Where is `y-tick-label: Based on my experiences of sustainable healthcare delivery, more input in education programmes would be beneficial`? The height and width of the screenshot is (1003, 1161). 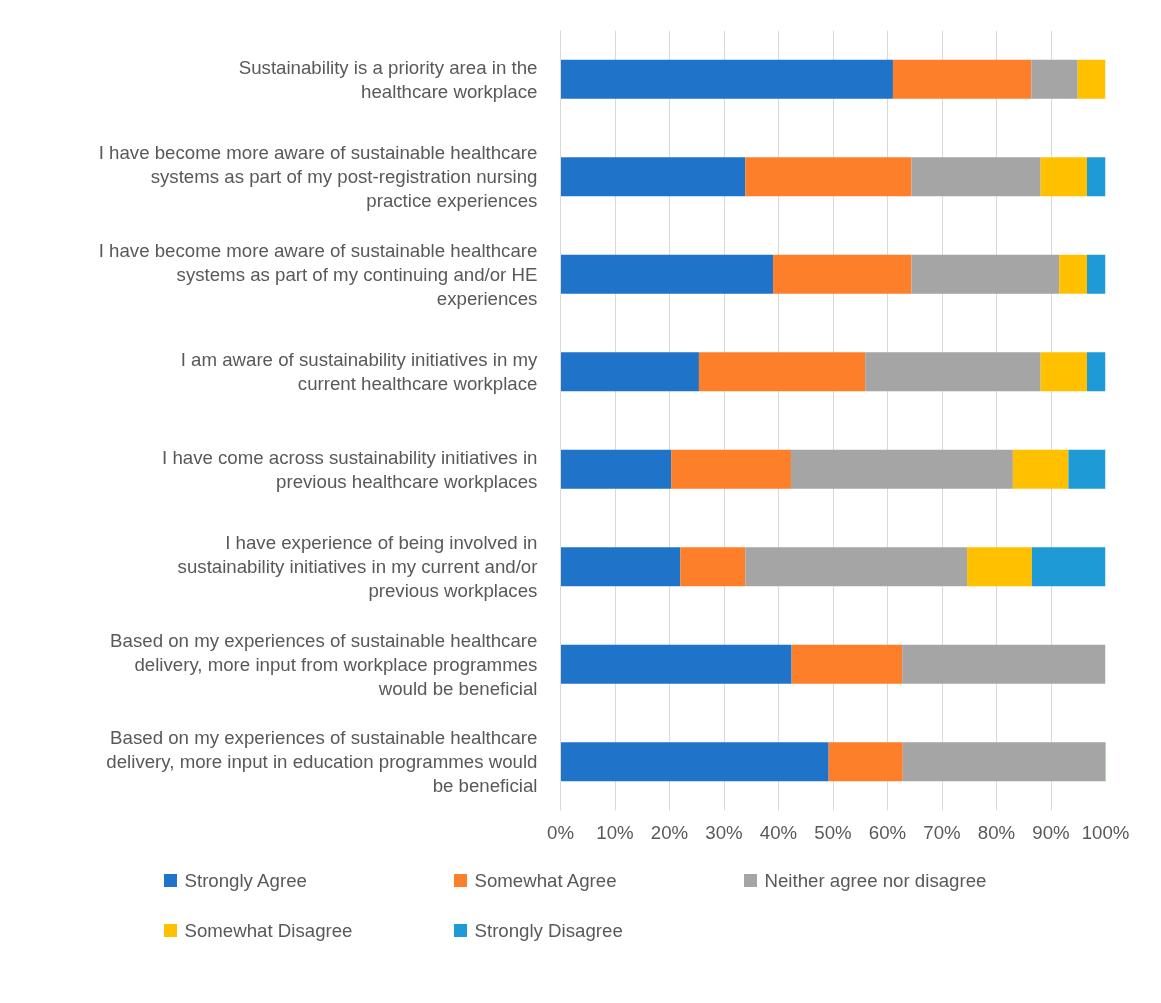 y-tick-label: Based on my experiences of sustainable healthcare delivery, more input in education programmes would be beneficial is located at coordinates (322, 762).